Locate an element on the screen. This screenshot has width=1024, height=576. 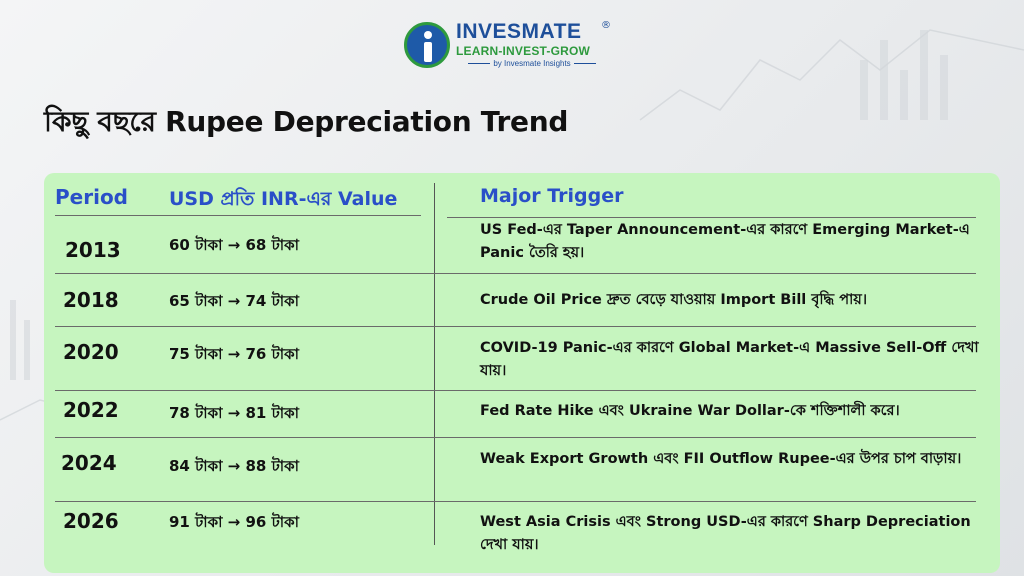
column-divider is located at coordinates (434, 364).